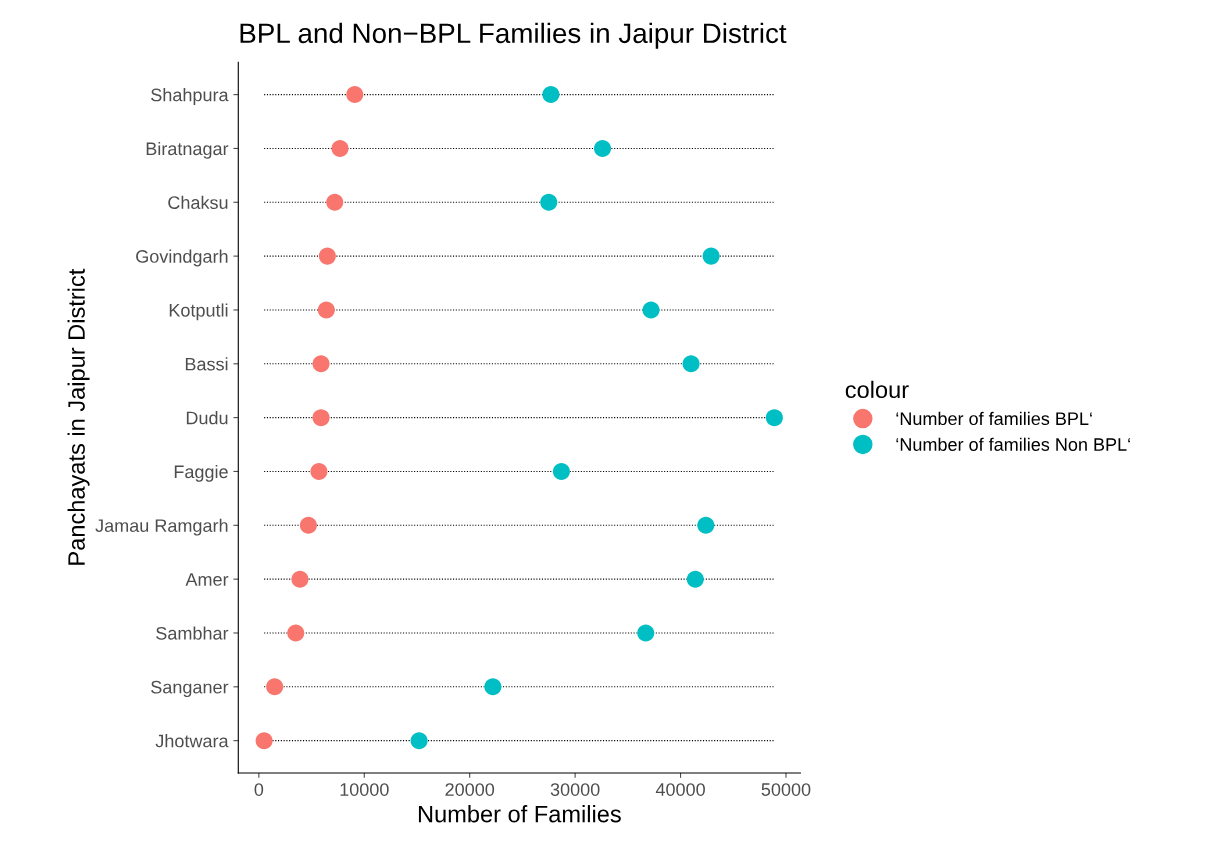  Describe the element at coordinates (994, 418) in the screenshot. I see `legend-label: ‘Number of families BPL‘` at that location.